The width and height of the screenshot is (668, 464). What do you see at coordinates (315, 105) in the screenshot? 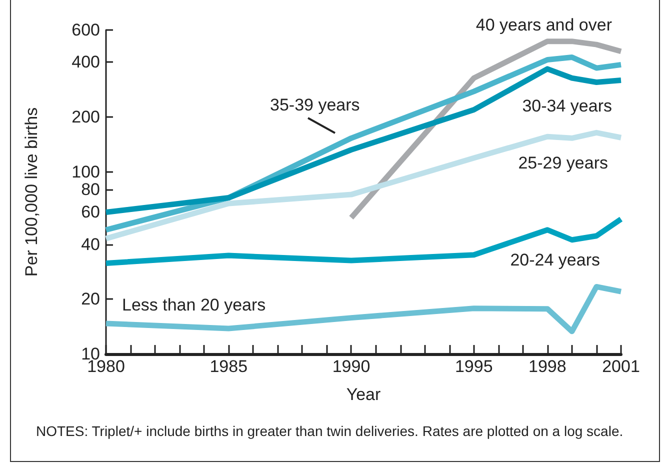
I see `series-label: 35-39 years` at bounding box center [315, 105].